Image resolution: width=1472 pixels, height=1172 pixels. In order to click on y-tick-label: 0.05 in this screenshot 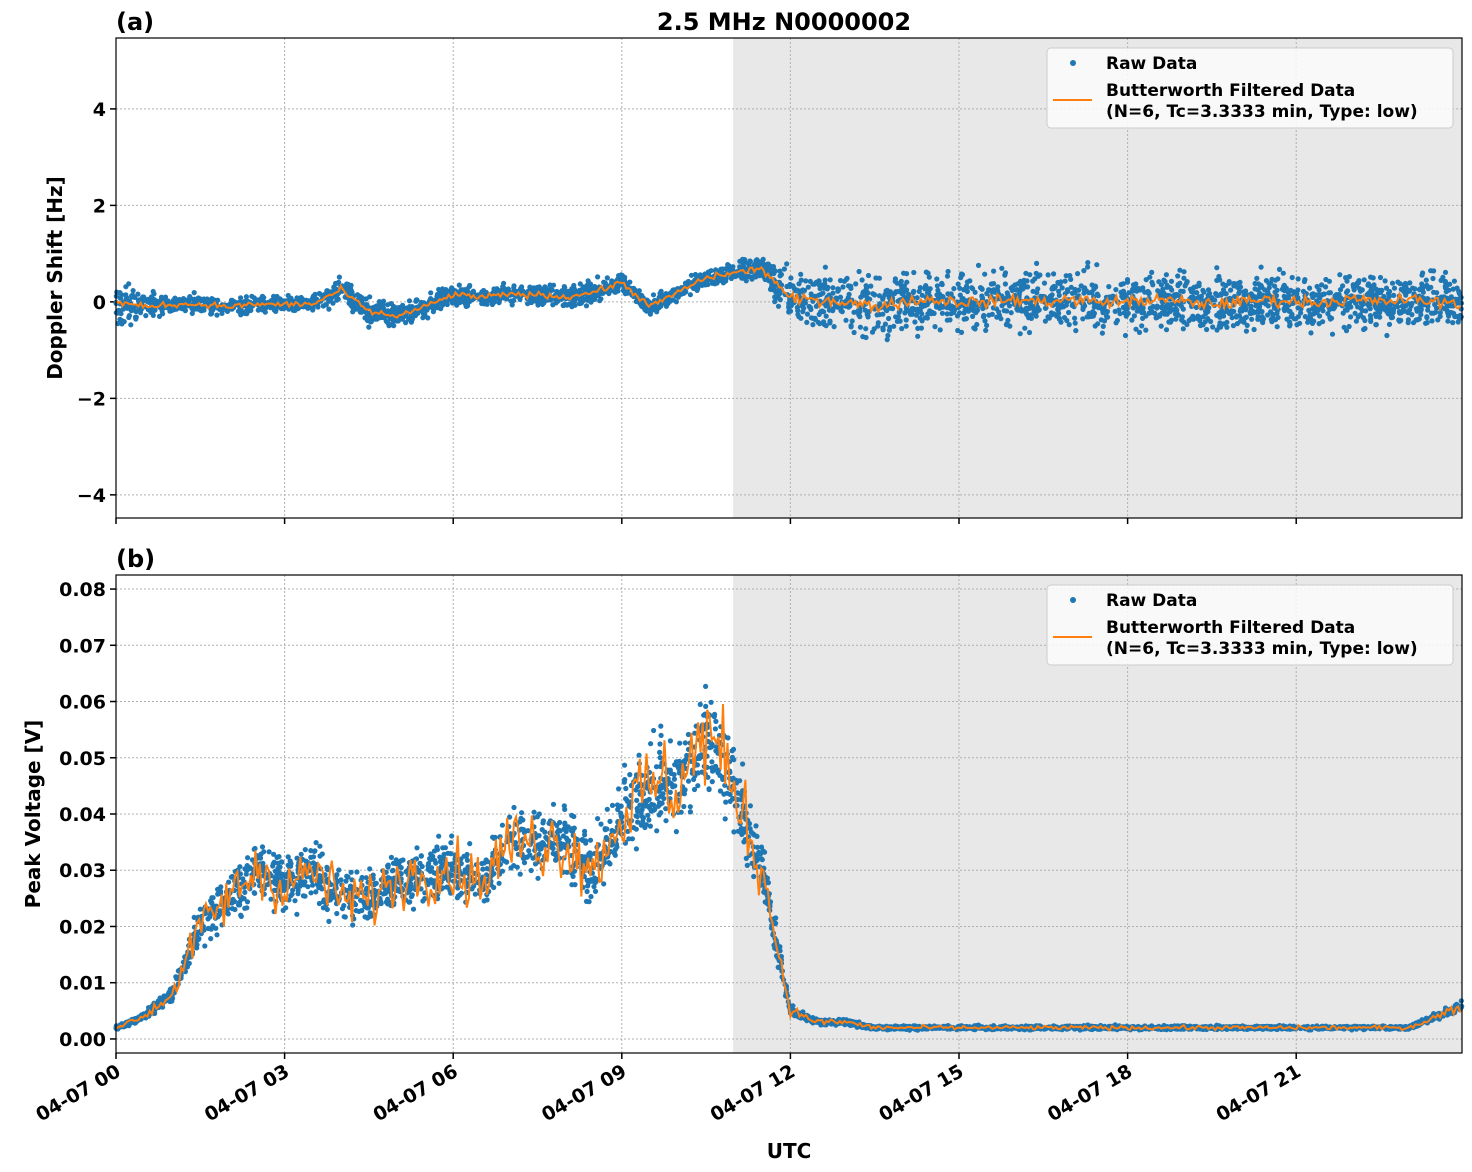, I will do `click(82, 759)`.